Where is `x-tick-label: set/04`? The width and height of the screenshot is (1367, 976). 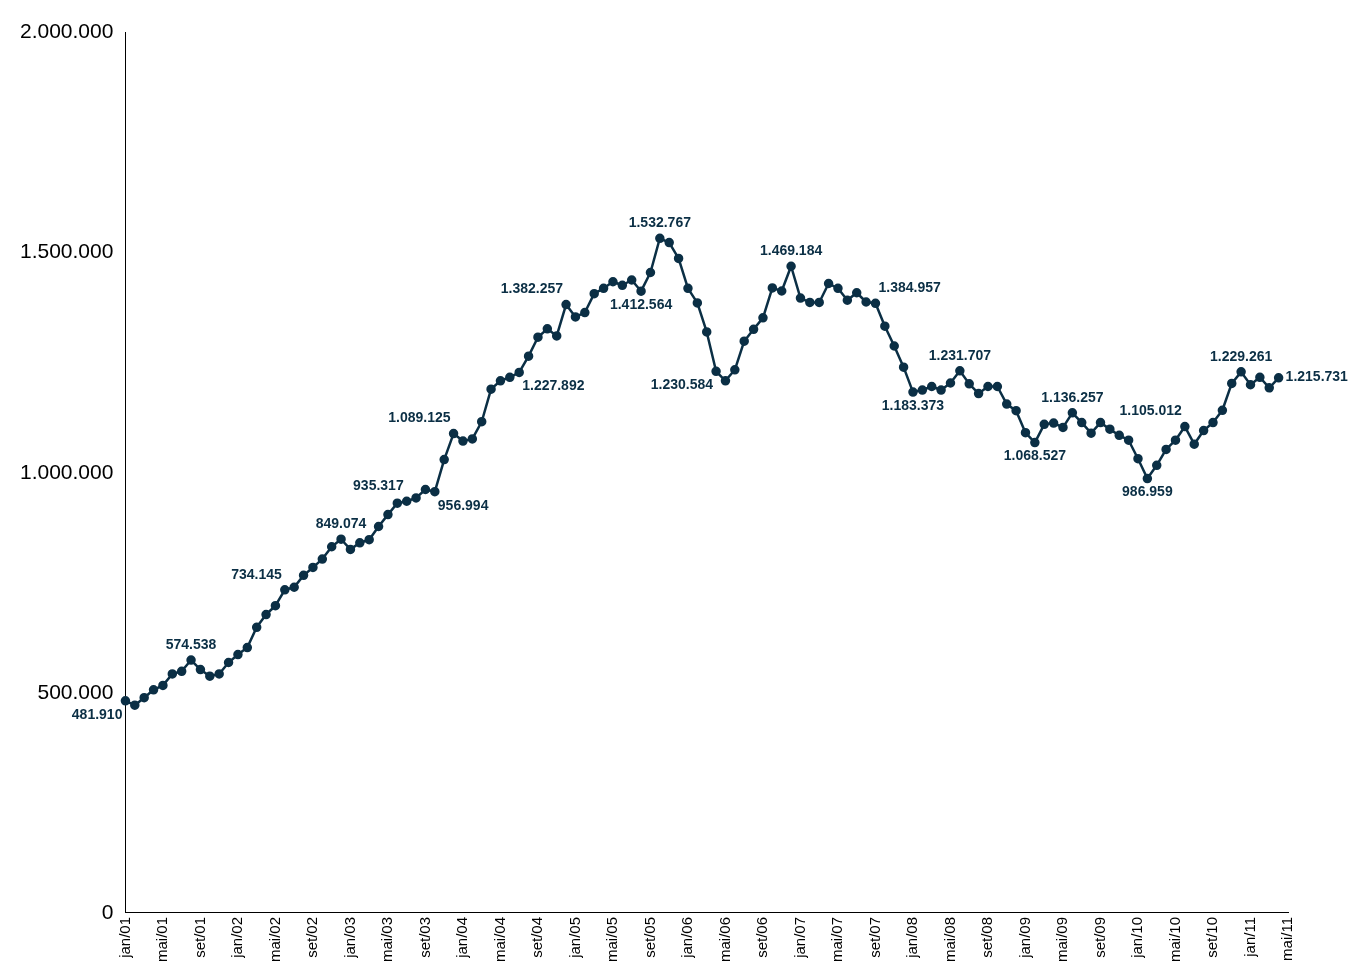
x-tick-label: set/04 is located at coordinates (537, 937).